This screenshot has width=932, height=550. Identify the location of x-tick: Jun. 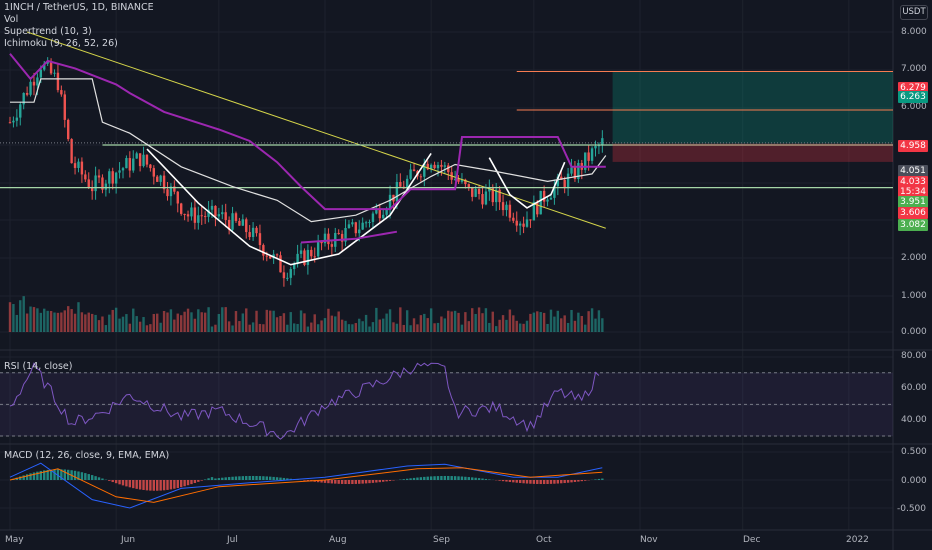
(128, 540).